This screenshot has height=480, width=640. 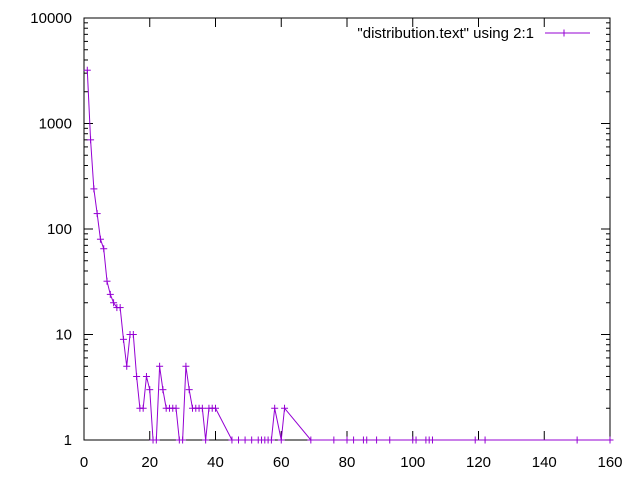 What do you see at coordinates (445, 33) in the screenshot?
I see `legend-entry-label: "distribution.text" using 2:1` at bounding box center [445, 33].